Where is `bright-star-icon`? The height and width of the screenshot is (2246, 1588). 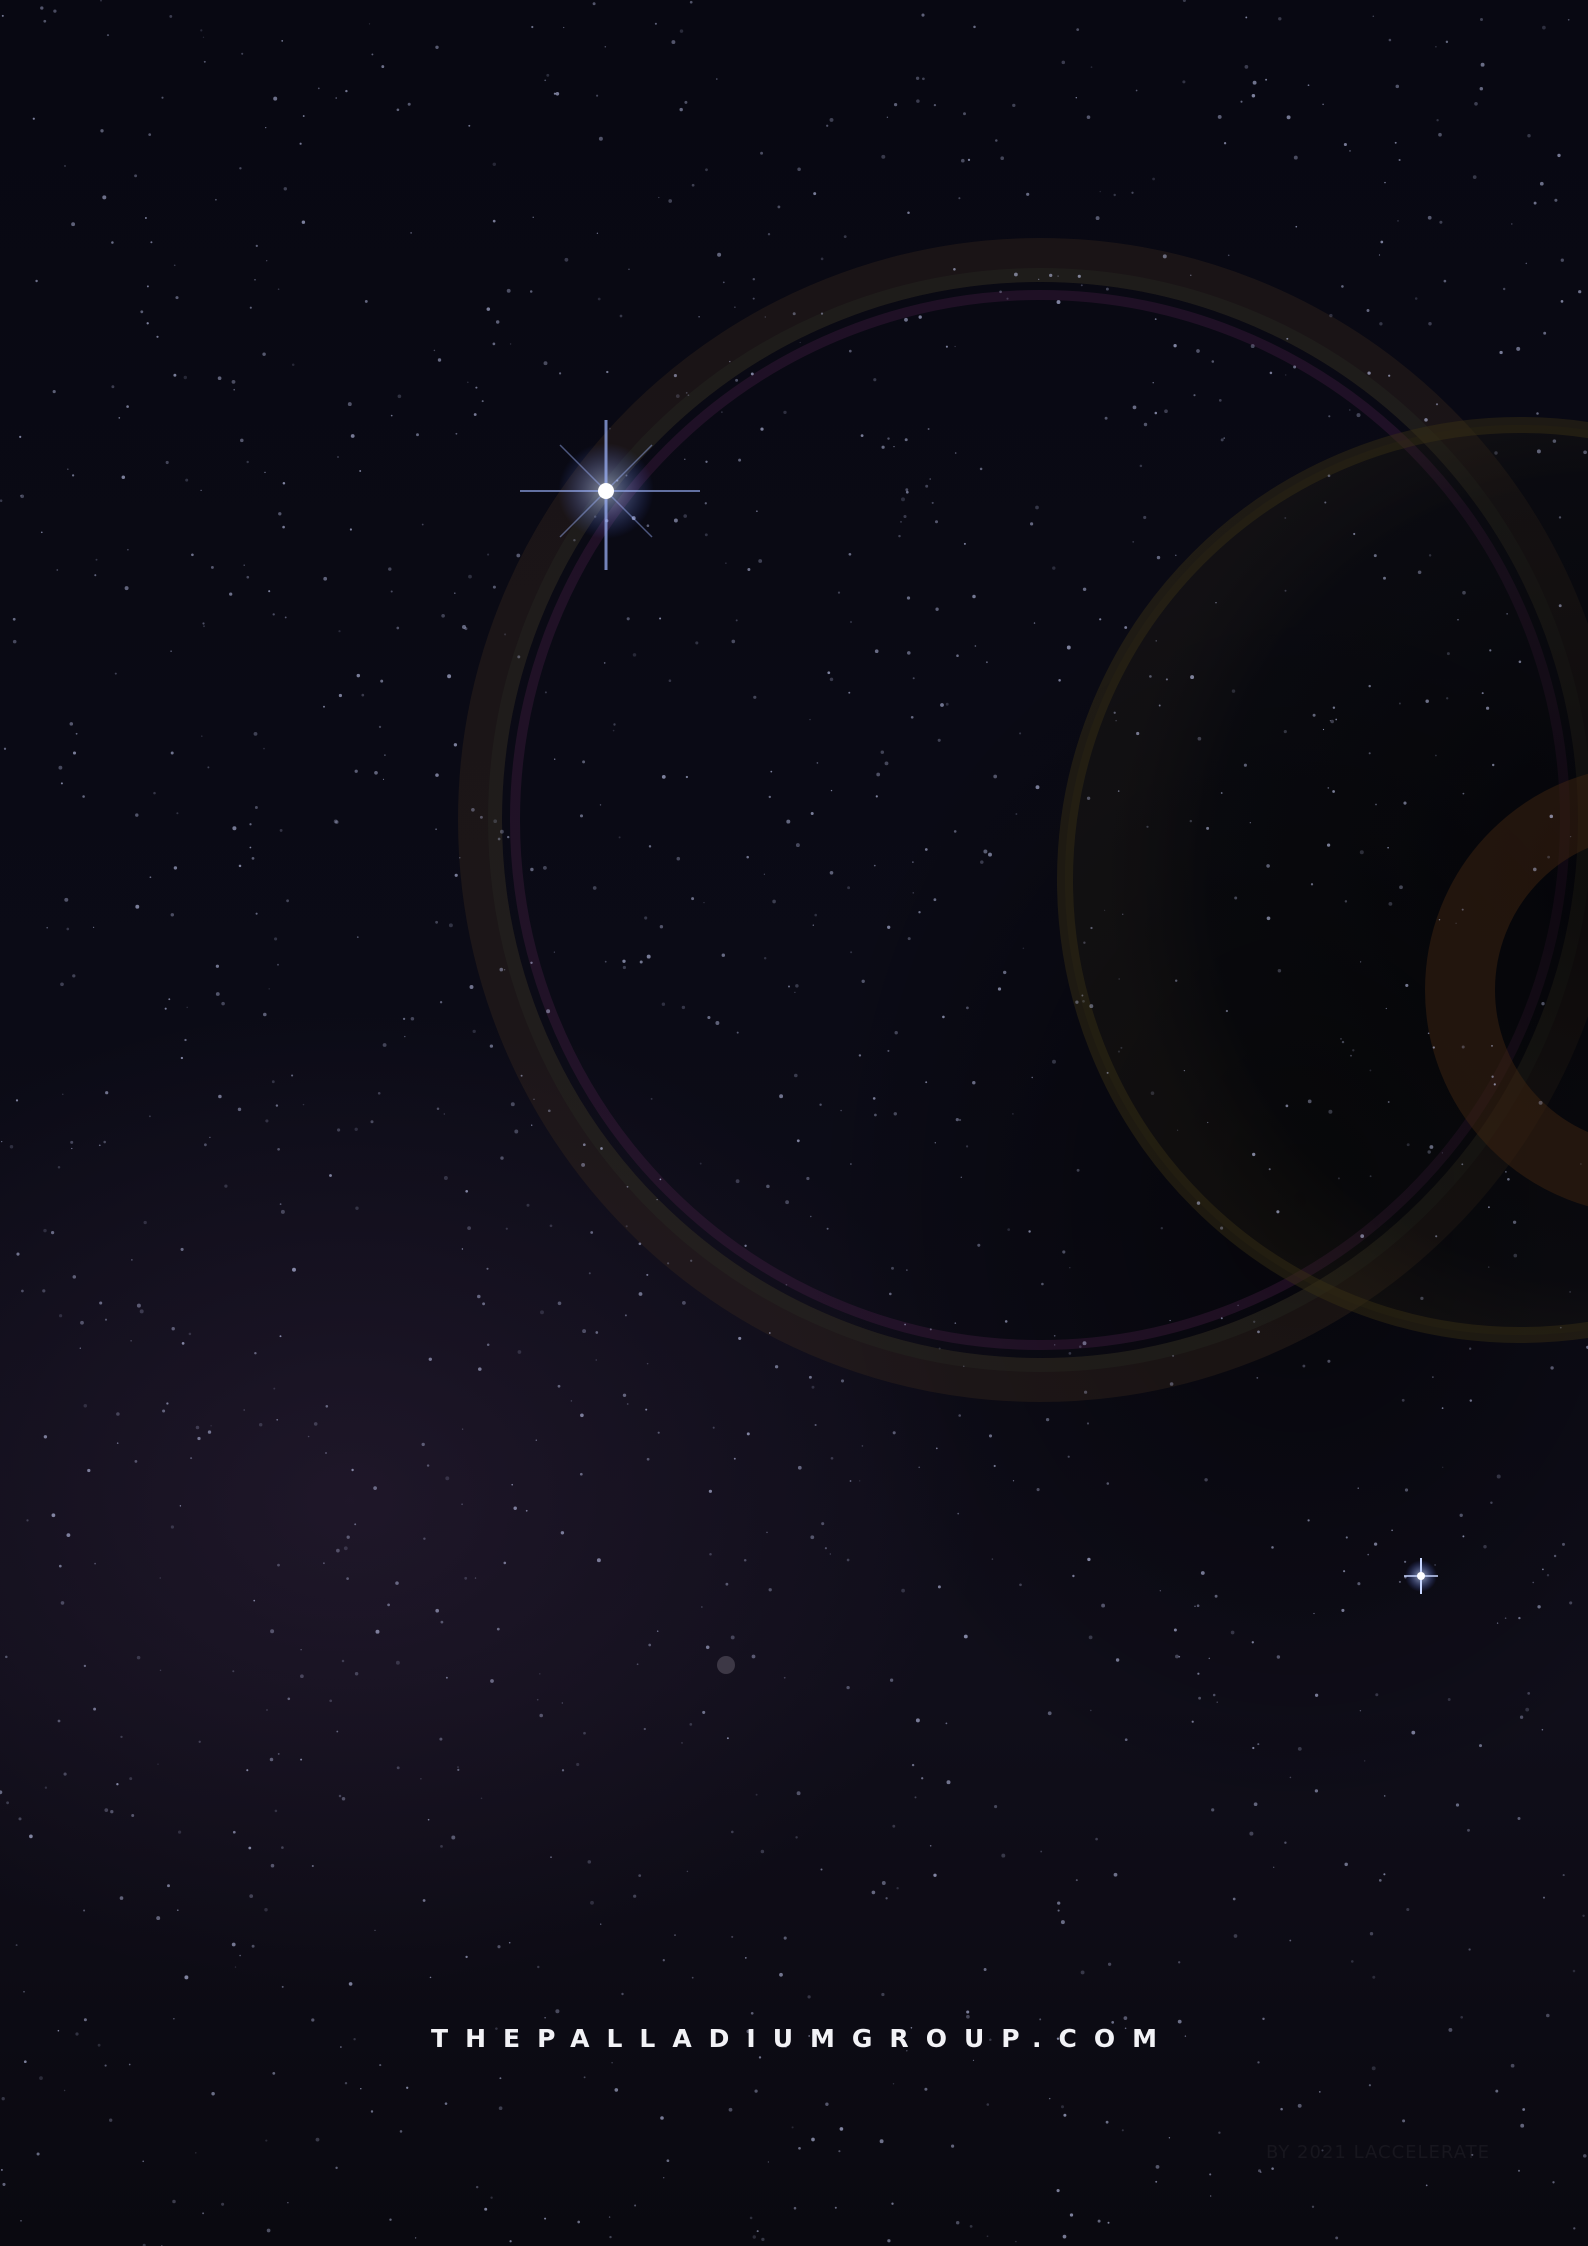 bright-star-icon is located at coordinates (610, 495).